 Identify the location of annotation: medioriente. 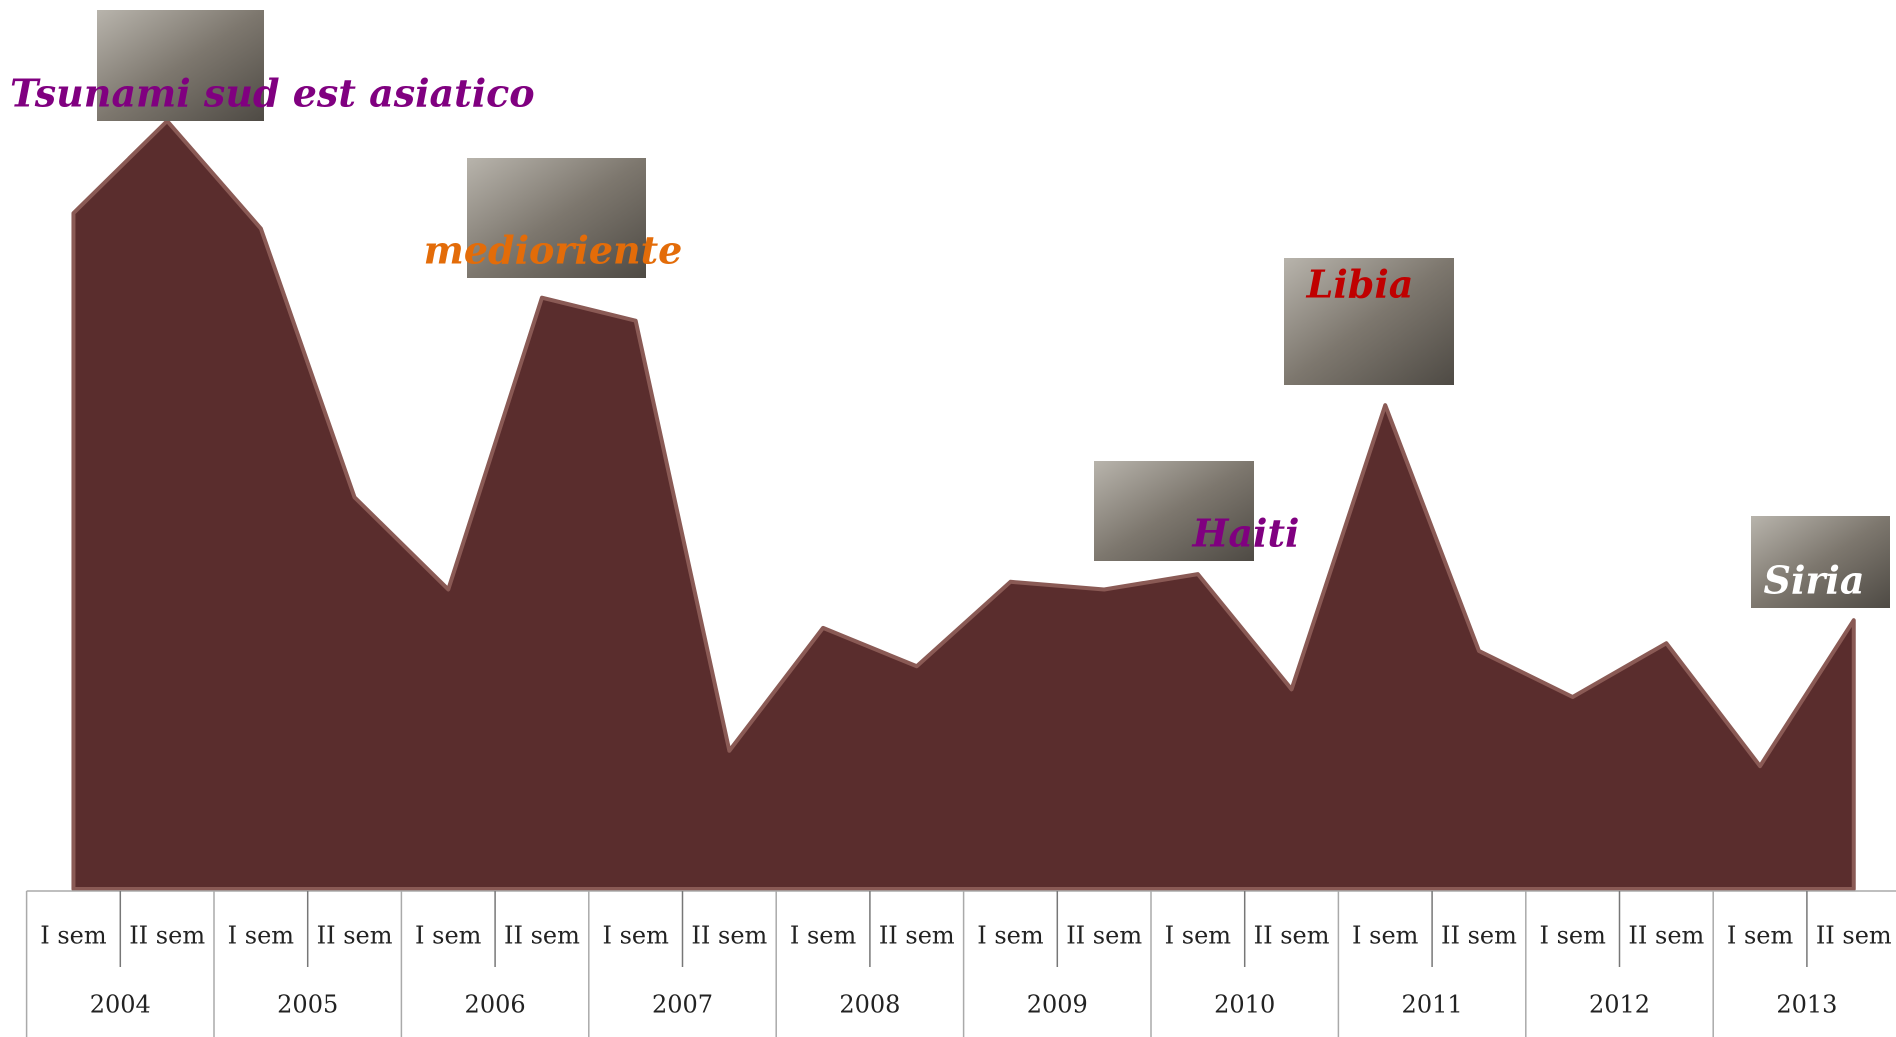
(553, 250).